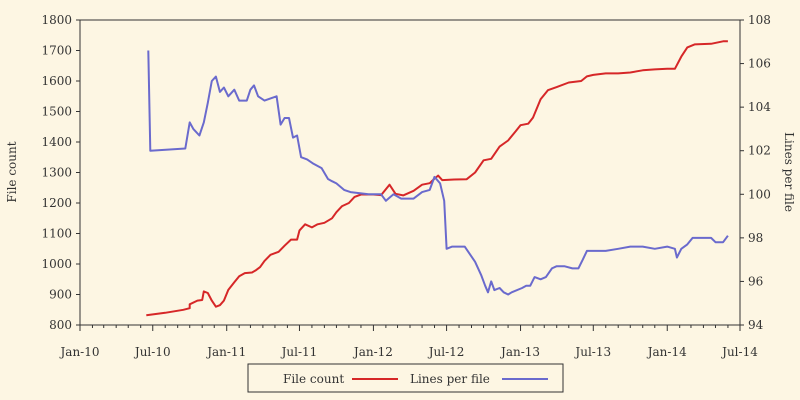  What do you see at coordinates (756, 325) in the screenshot?
I see `y-right-tick-label: 94` at bounding box center [756, 325].